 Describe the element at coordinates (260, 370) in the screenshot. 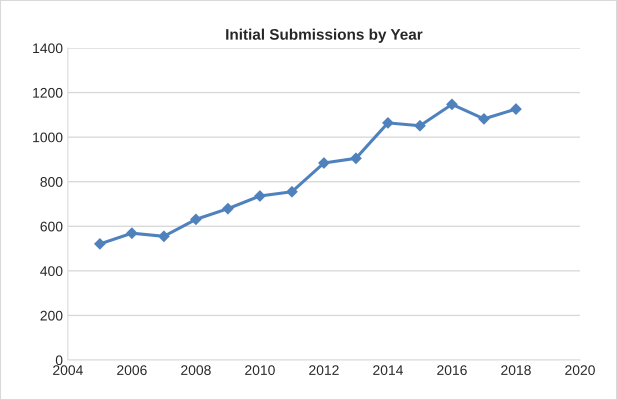

I see `x-tick-label: 2010` at that location.